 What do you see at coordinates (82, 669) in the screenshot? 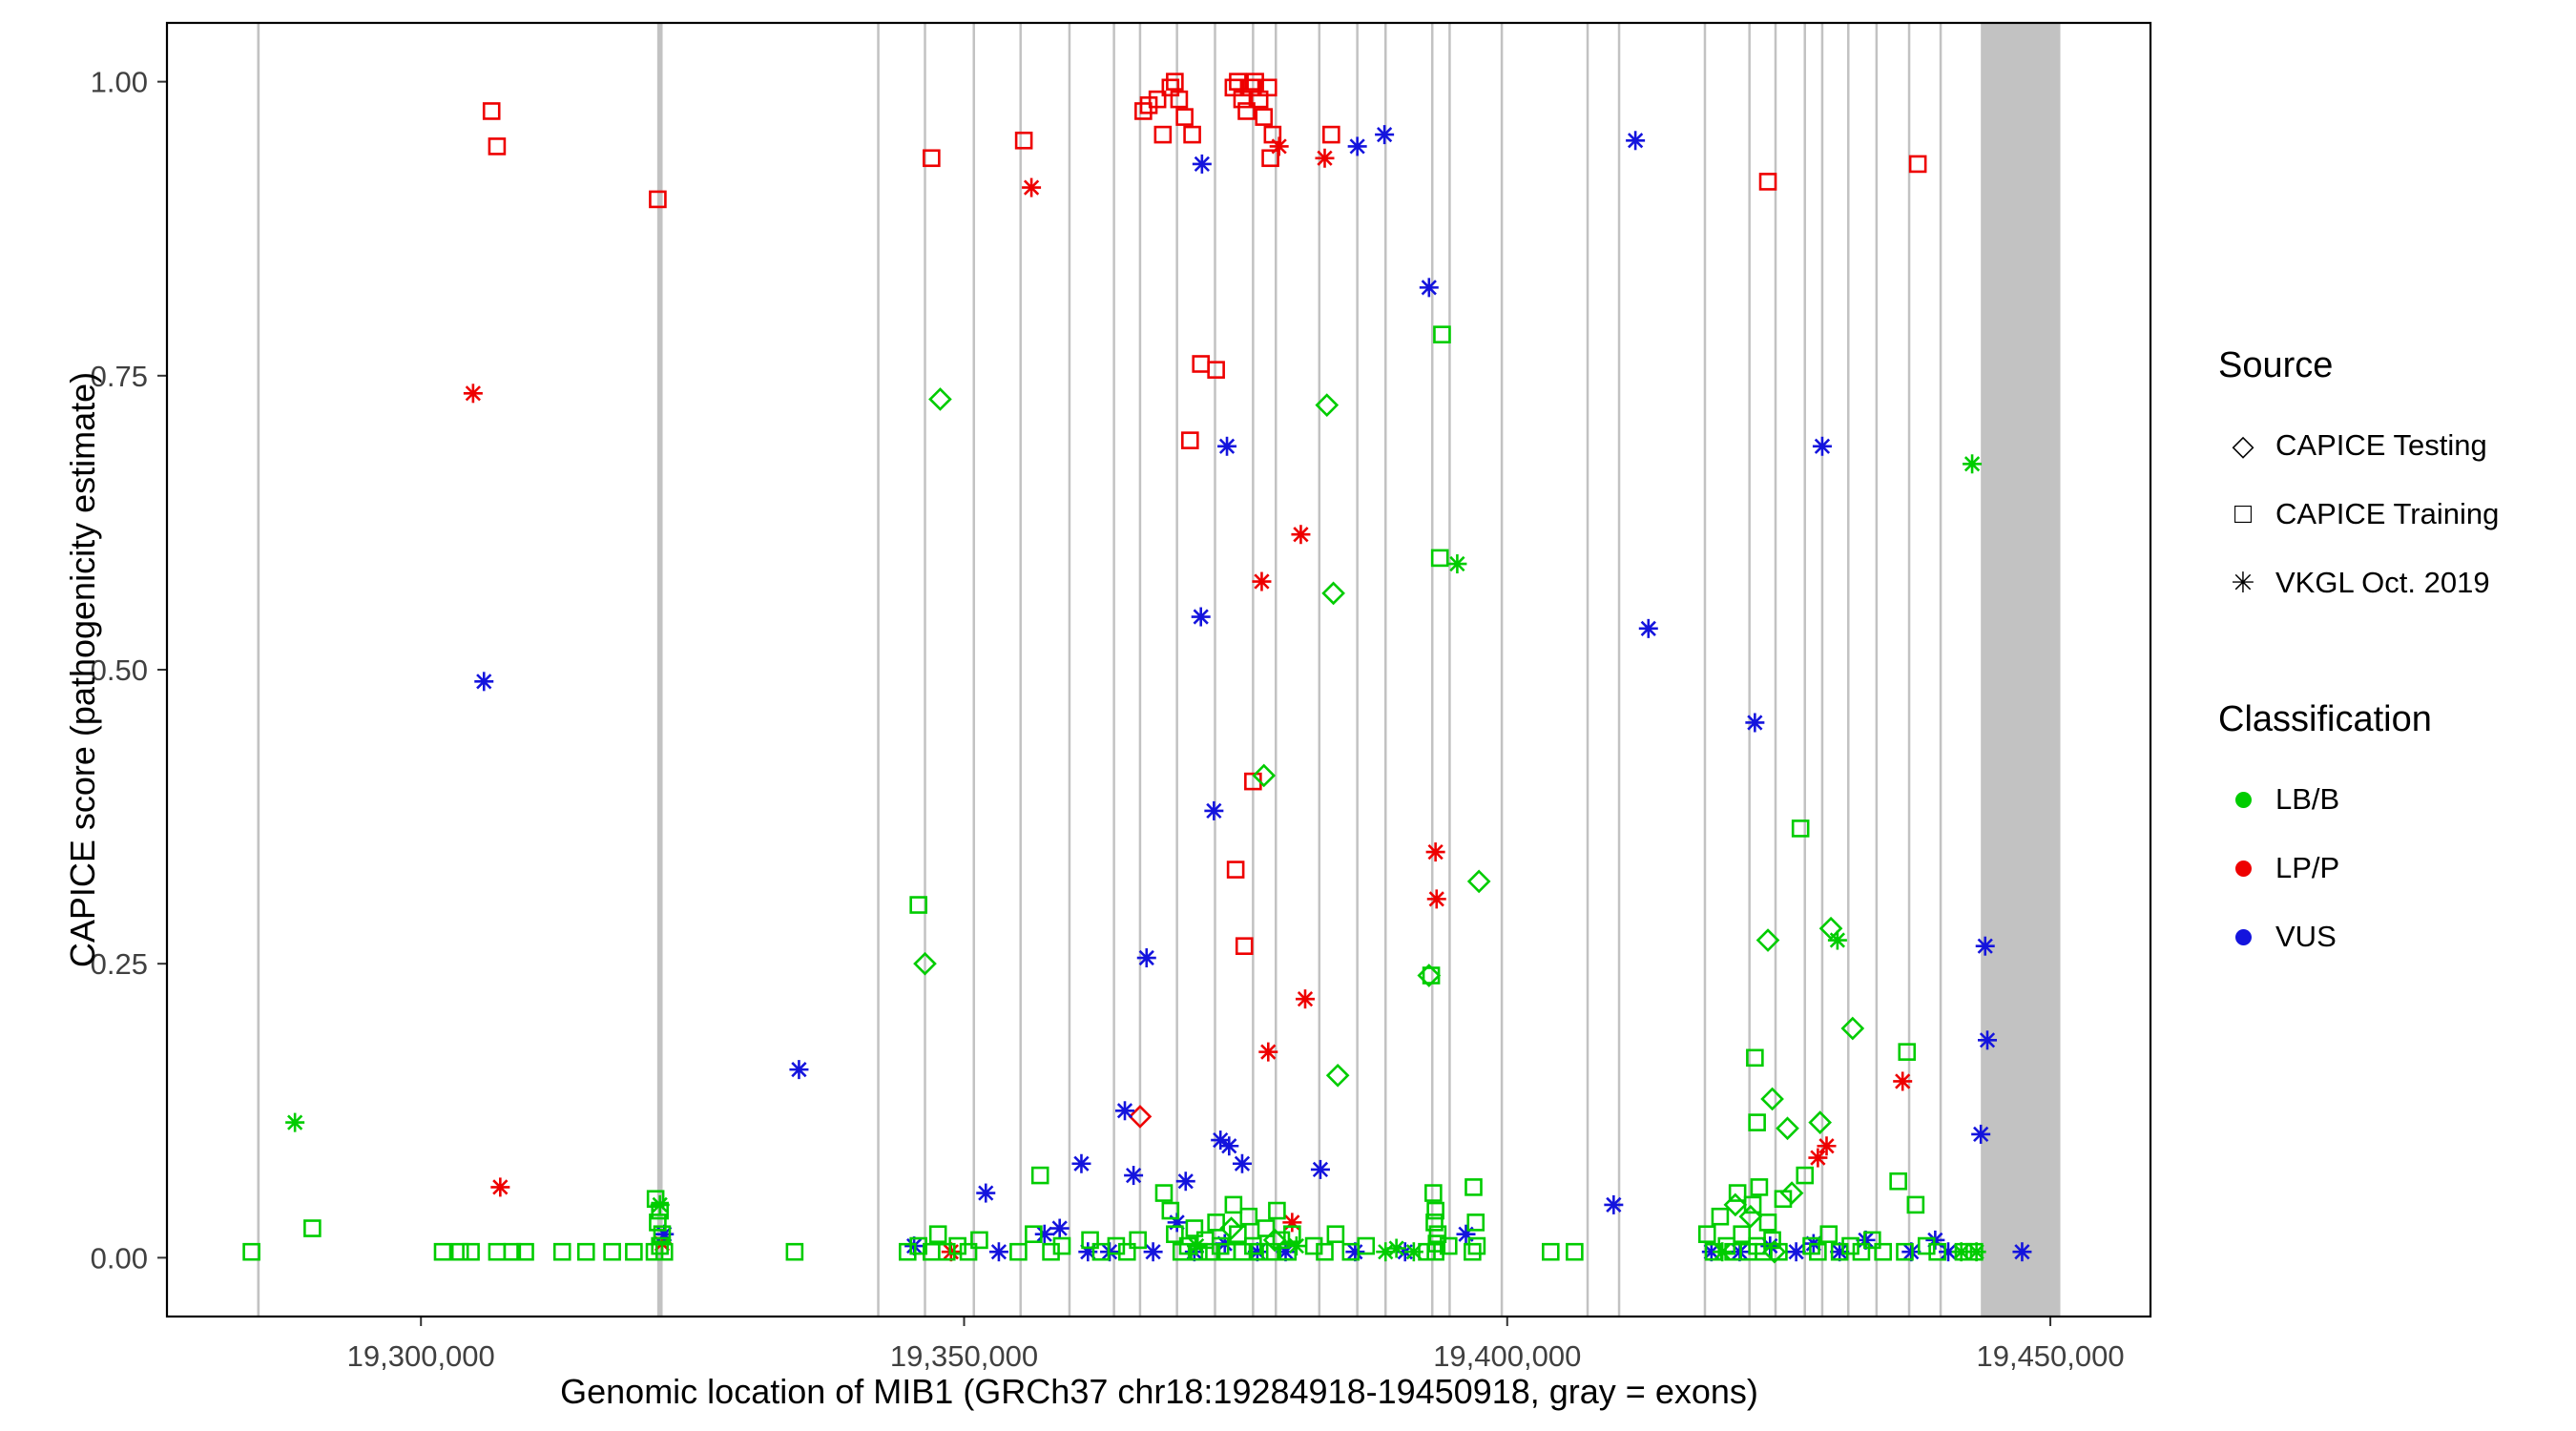
I see `y-axis-title: CAPICE score (pathogenicity estimate)` at bounding box center [82, 669].